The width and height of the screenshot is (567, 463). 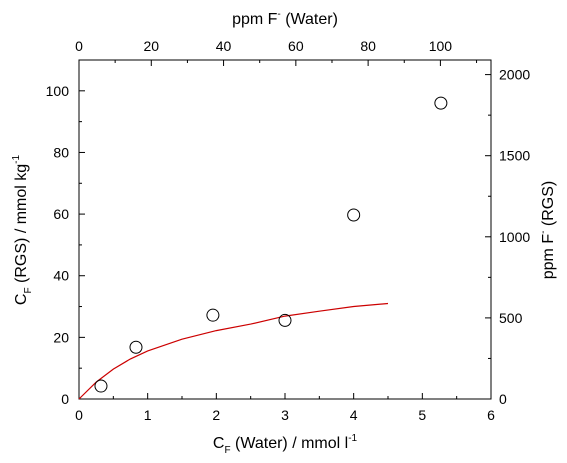 What do you see at coordinates (58, 91) in the screenshot?
I see `y-tick-label: 100` at bounding box center [58, 91].